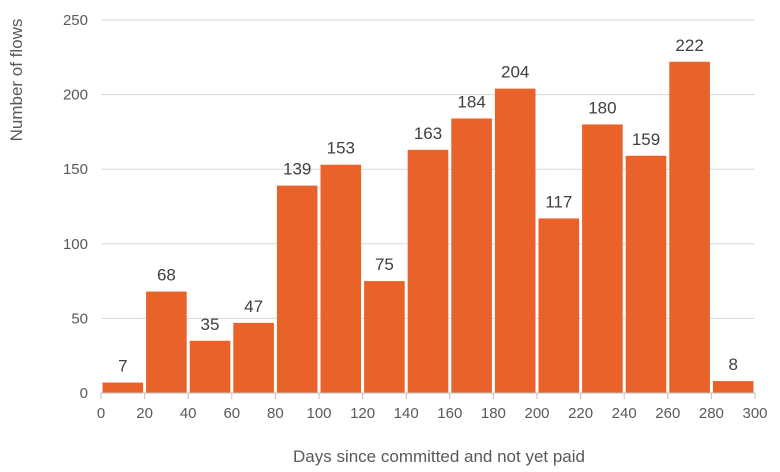 This screenshot has height=472, width=780. Describe the element at coordinates (16, 80) in the screenshot. I see `y-axis-title: Number of flows` at that location.